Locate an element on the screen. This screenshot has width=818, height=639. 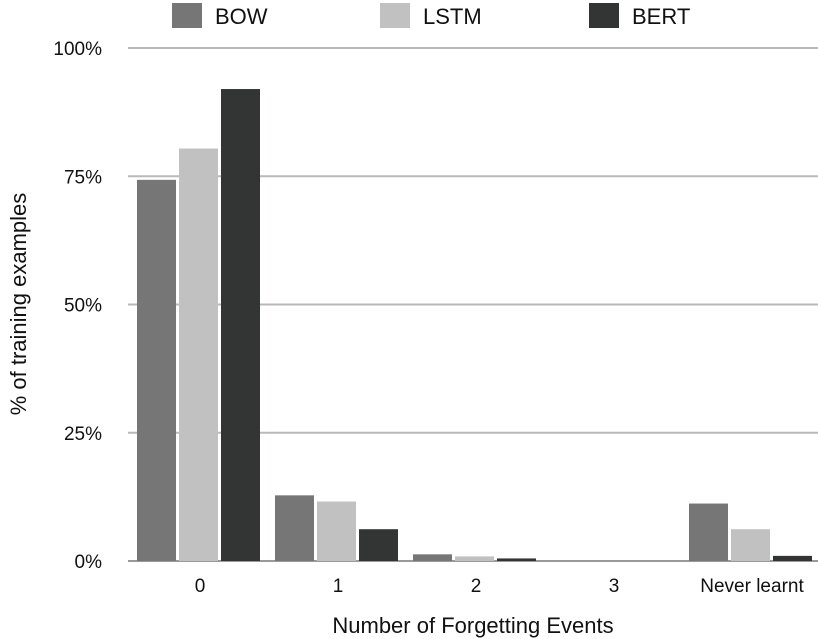
legend-label: BERT is located at coordinates (661, 16).